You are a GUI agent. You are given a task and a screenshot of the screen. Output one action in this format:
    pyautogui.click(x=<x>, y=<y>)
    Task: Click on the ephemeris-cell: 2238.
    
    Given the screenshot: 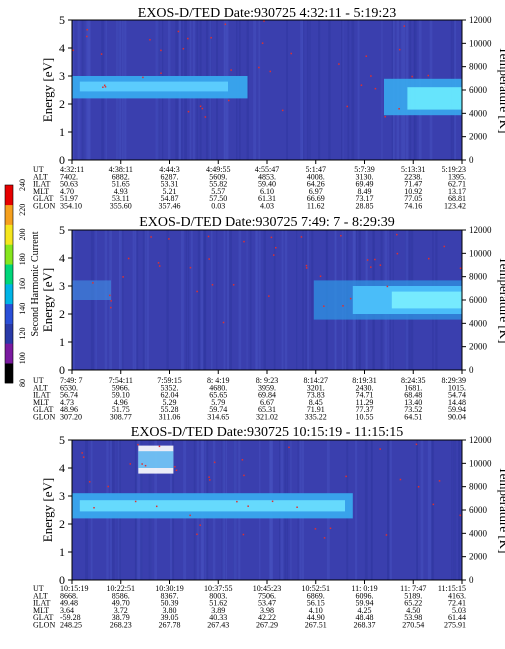 What is the action you would take?
    pyautogui.click(x=413, y=176)
    